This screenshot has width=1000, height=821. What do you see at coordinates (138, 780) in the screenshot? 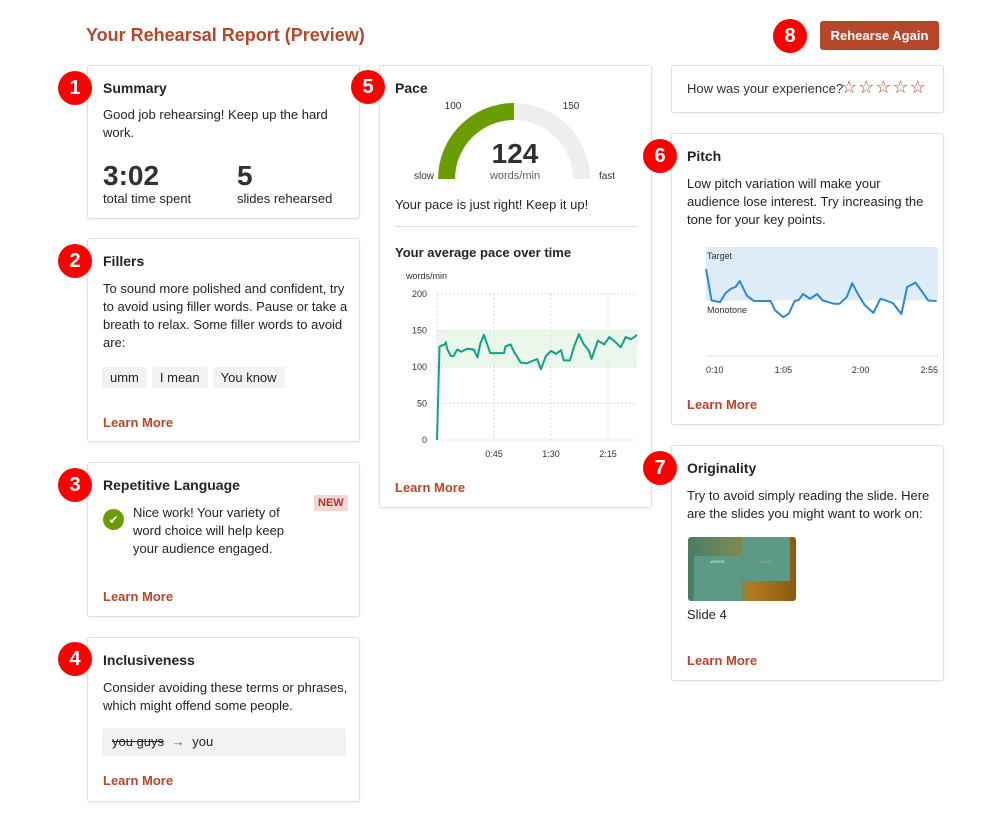
I see `inclusiveness-learn-more-link: Learn More` at bounding box center [138, 780].